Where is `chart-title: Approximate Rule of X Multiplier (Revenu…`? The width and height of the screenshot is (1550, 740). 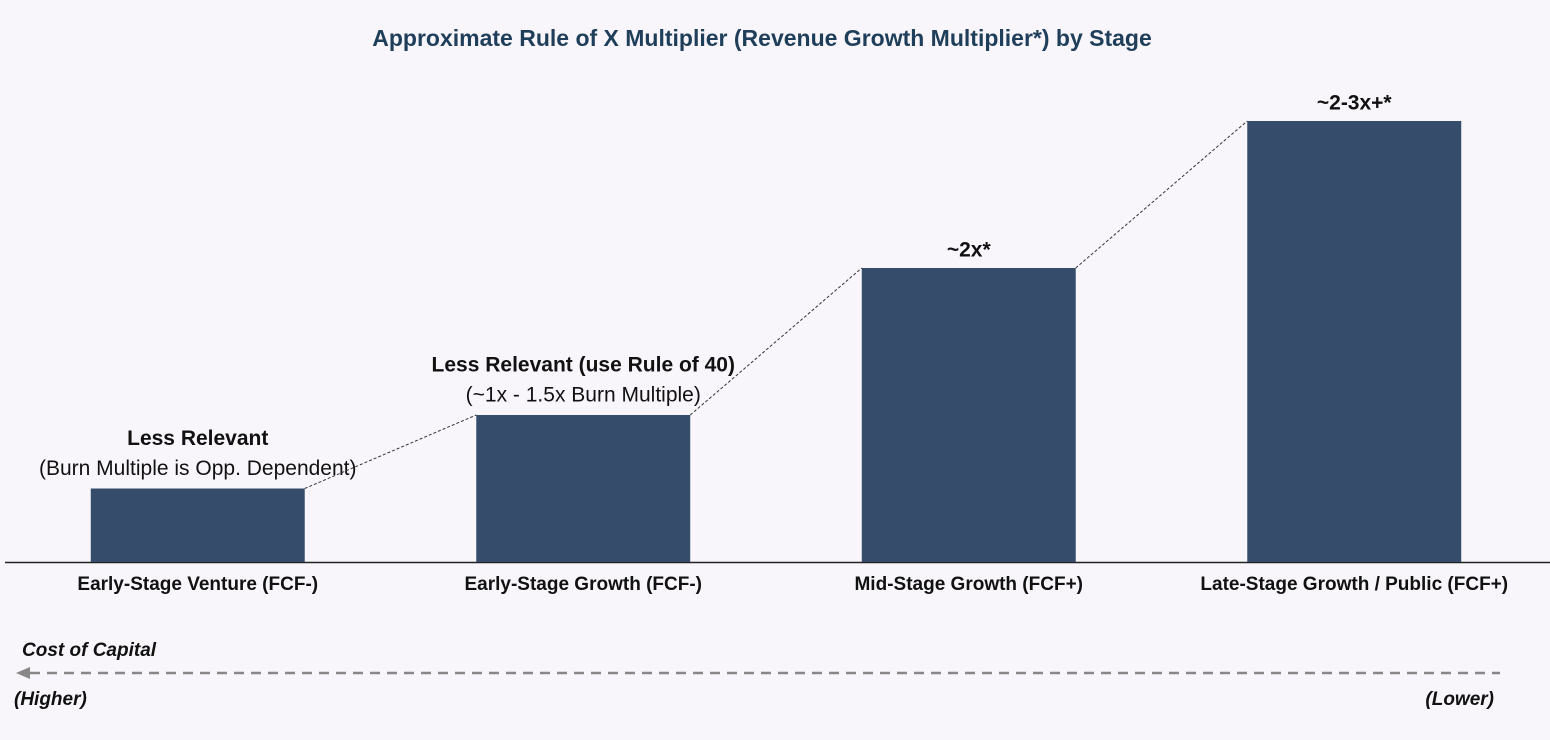 chart-title: Approximate Rule of X Multiplier (Revenu… is located at coordinates (762, 38).